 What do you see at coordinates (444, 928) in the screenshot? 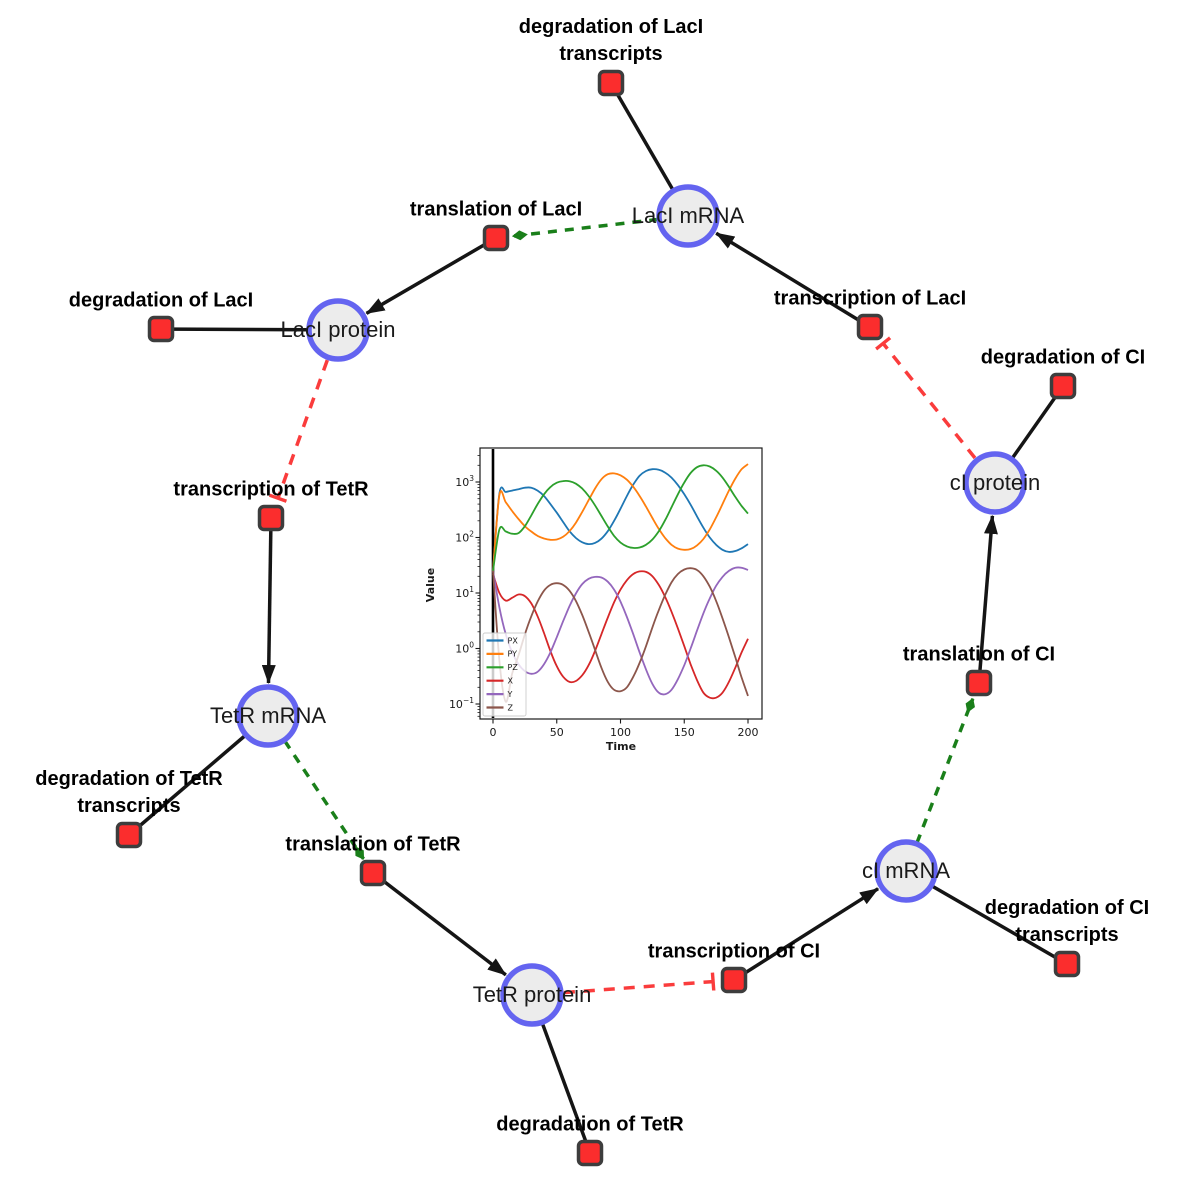
I see `edge-production-translation-tetr-to-tetr-protein` at bounding box center [444, 928].